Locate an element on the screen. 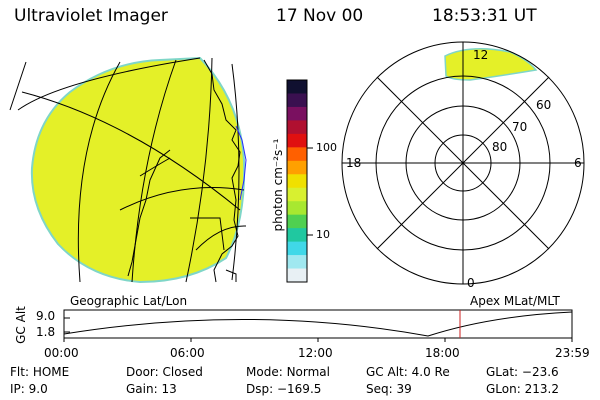  mlt-label-6: 6 is located at coordinates (578, 163).